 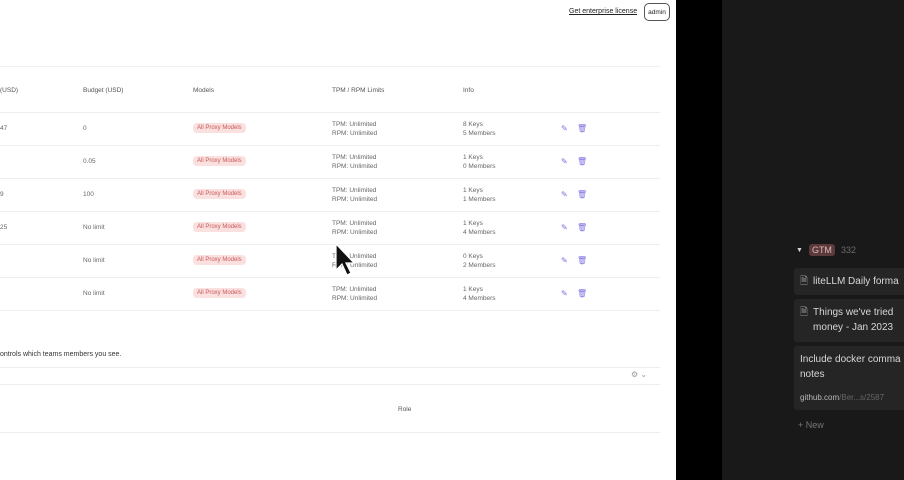 I want to click on info-cell: 1 Keys 0 Members, so click(x=479, y=162).